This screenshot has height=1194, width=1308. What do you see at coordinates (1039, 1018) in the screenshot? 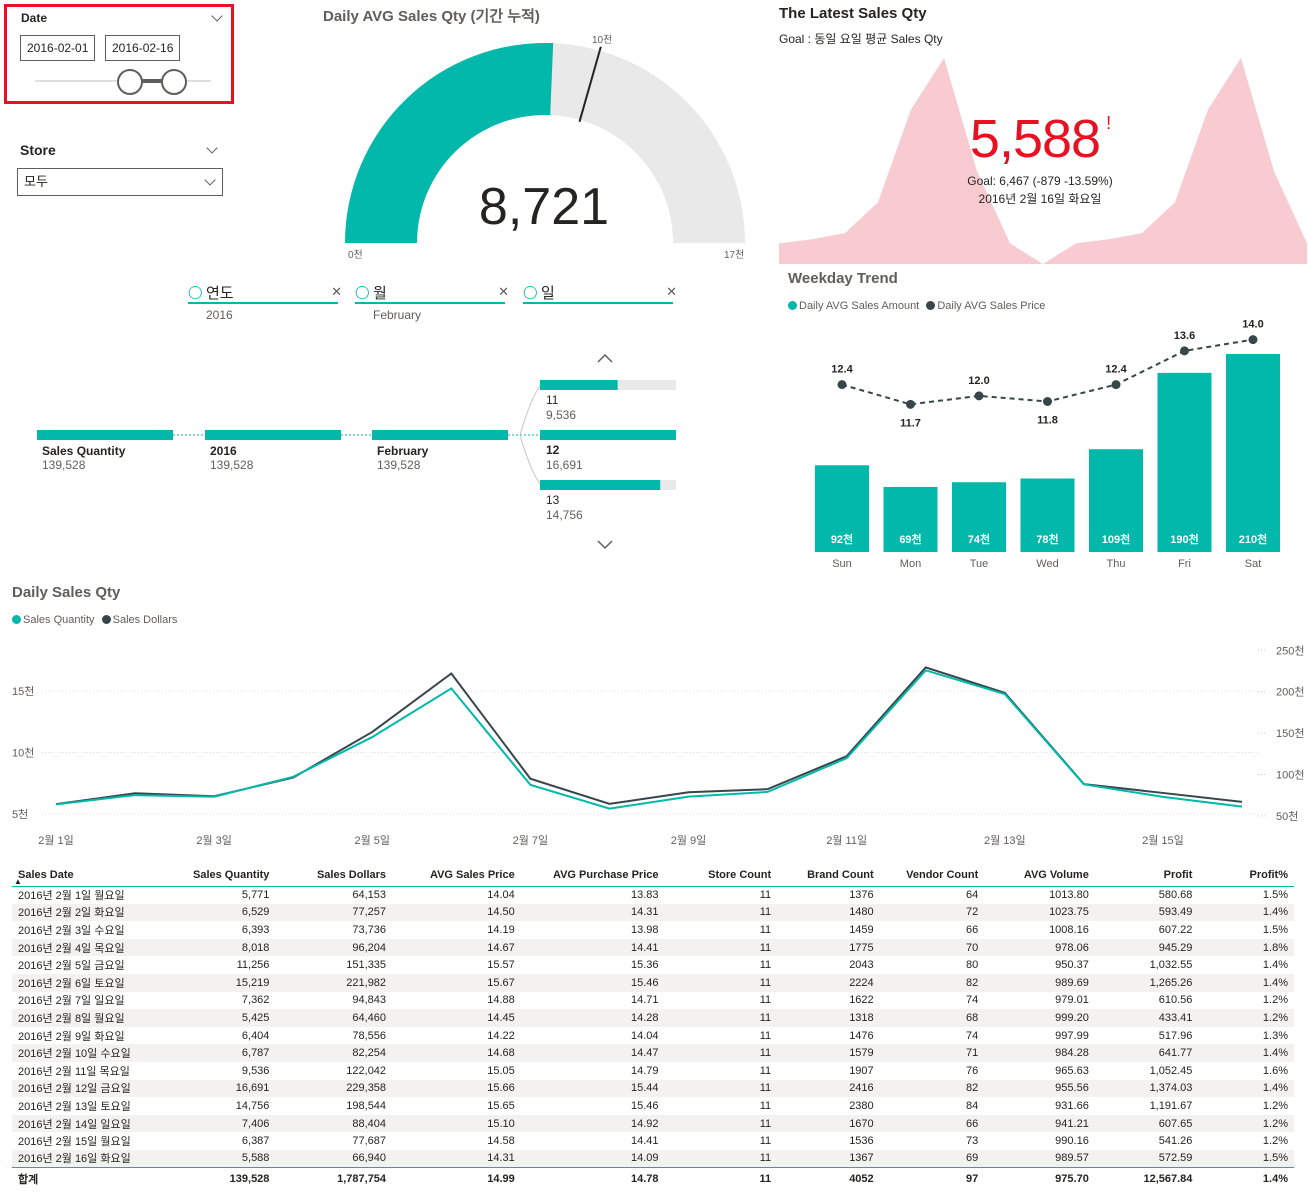
I see `table-cell: 999.20` at bounding box center [1039, 1018].